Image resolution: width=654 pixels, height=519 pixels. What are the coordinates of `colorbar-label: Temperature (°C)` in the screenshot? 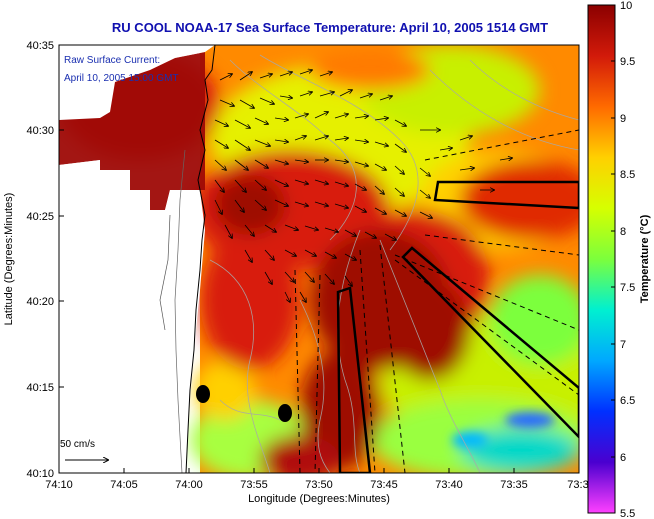 It's located at (645, 258).